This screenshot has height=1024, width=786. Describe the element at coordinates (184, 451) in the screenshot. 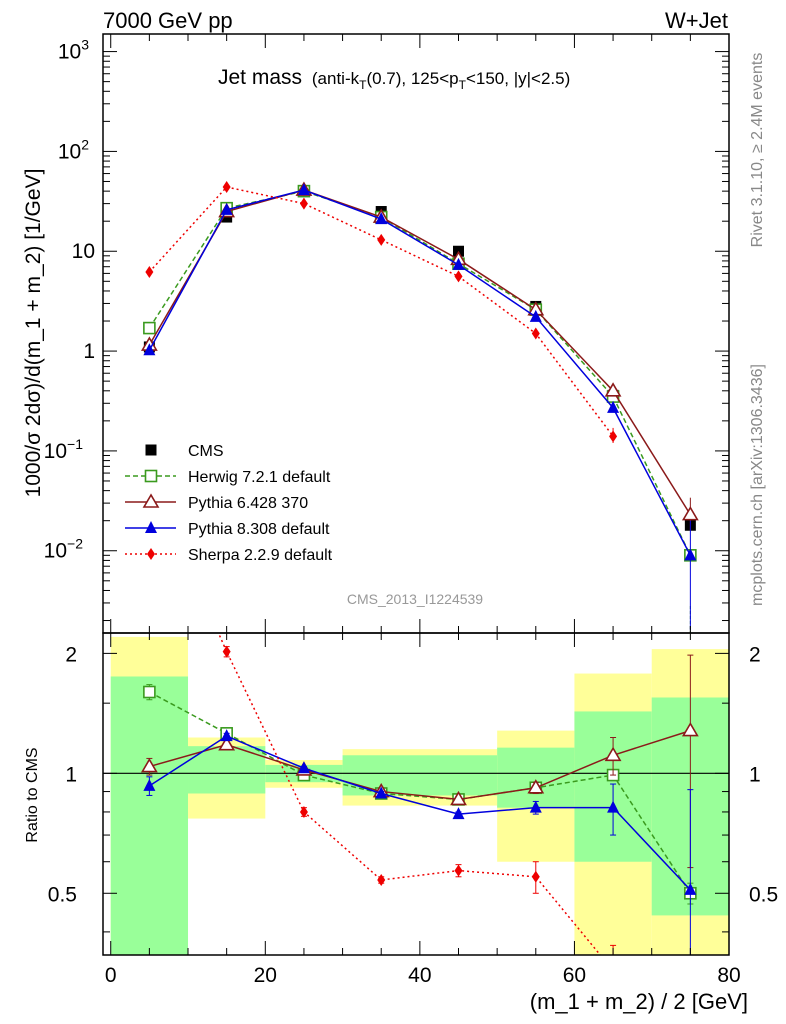

I see `legend-item-cms: CMS` at that location.